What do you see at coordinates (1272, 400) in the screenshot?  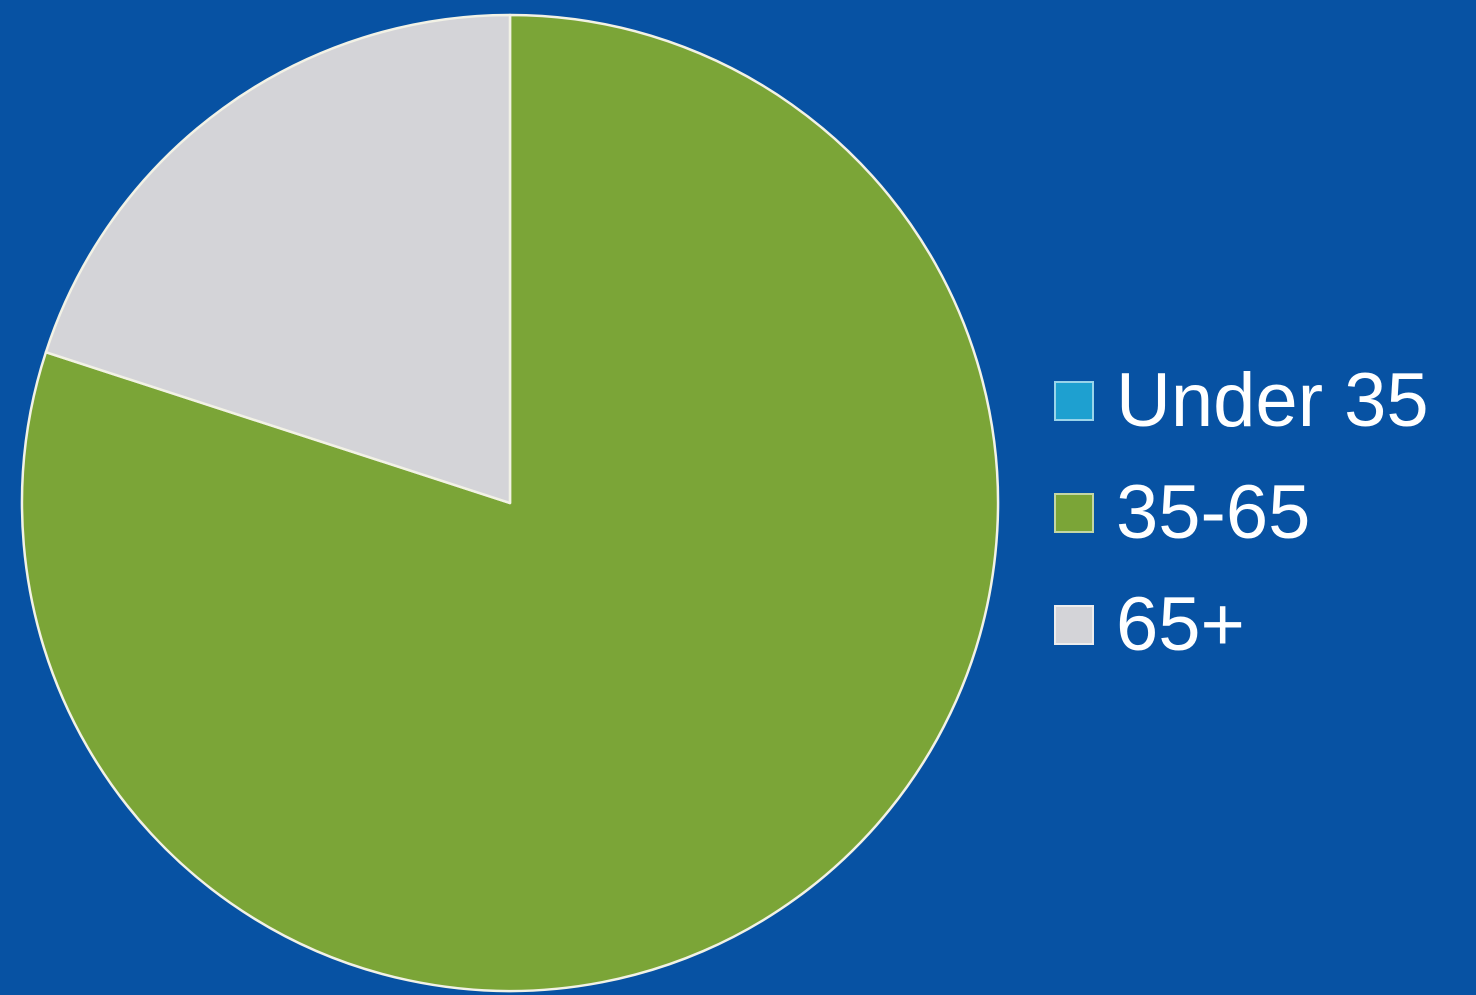 I see `legend-label-under-35: Under 35` at bounding box center [1272, 400].